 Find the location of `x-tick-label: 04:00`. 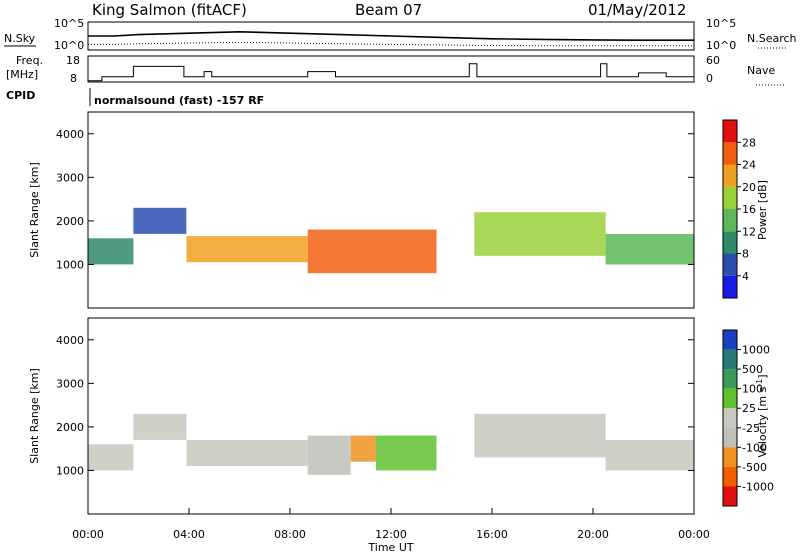

x-tick-label: 04:00 is located at coordinates (189, 534).